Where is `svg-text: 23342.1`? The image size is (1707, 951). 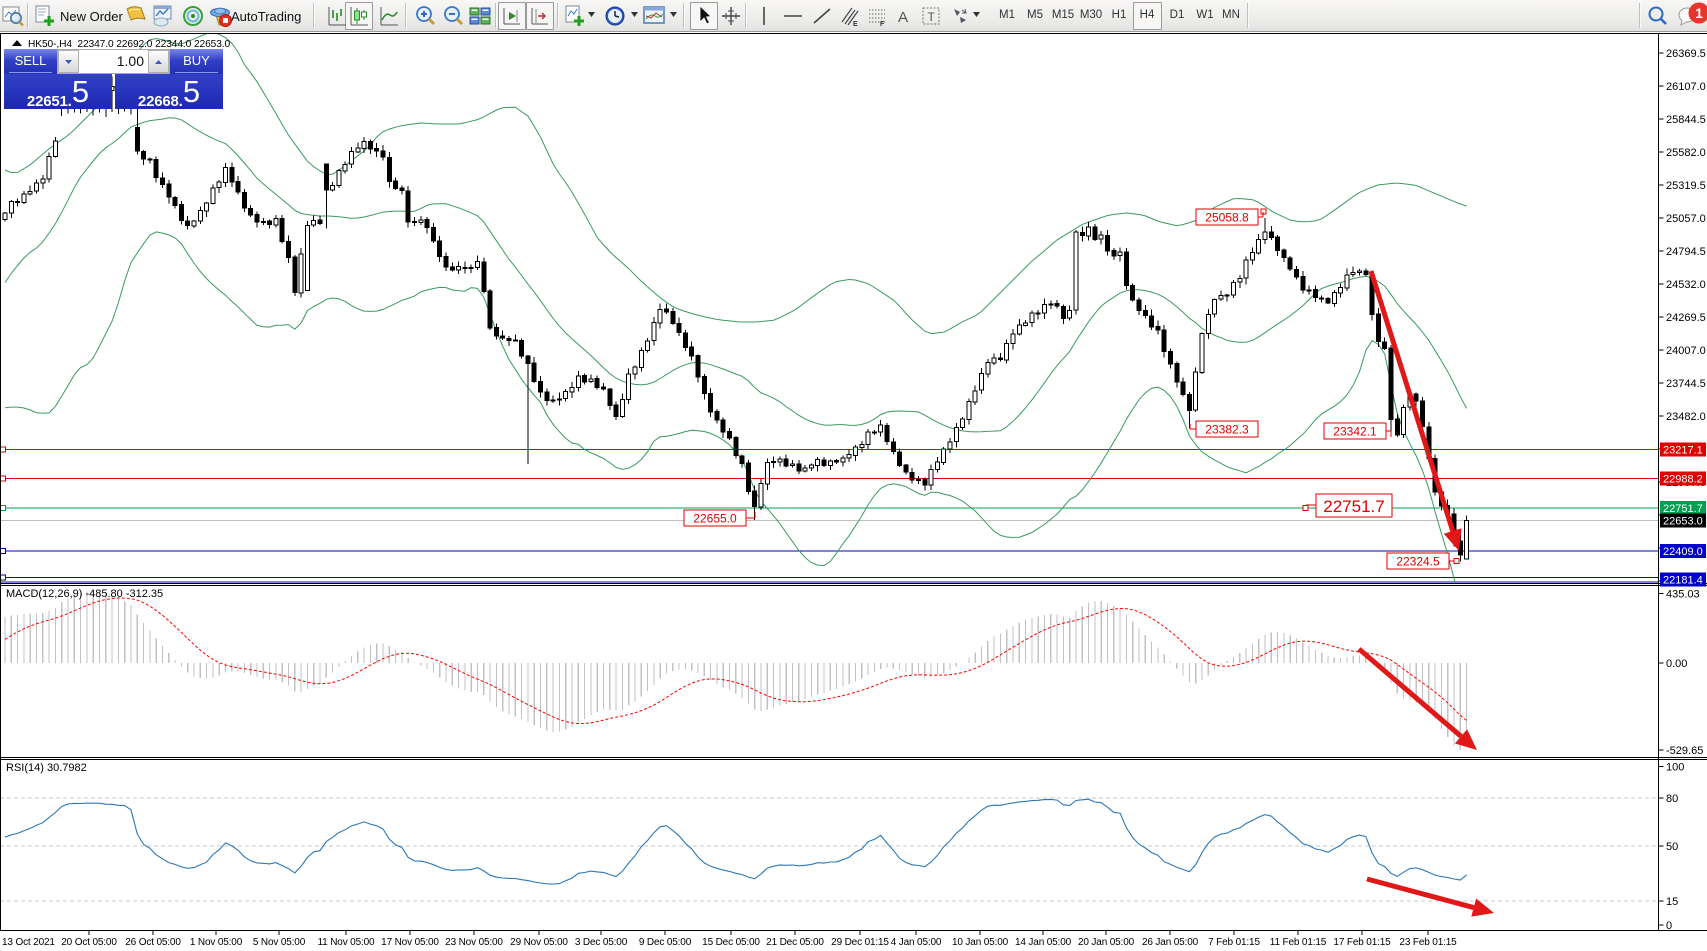
svg-text: 23342.1 is located at coordinates (1355, 431).